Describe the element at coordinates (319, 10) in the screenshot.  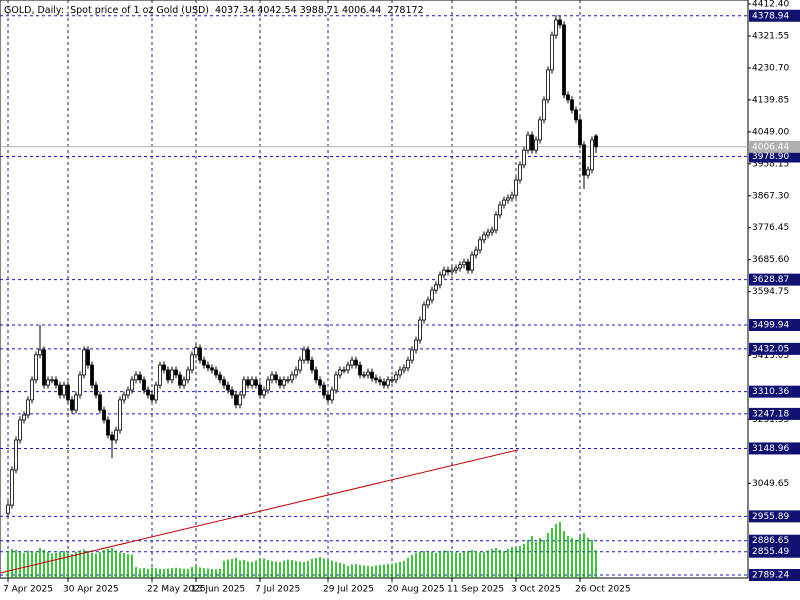
I see `header-low: 3988.71` at that location.